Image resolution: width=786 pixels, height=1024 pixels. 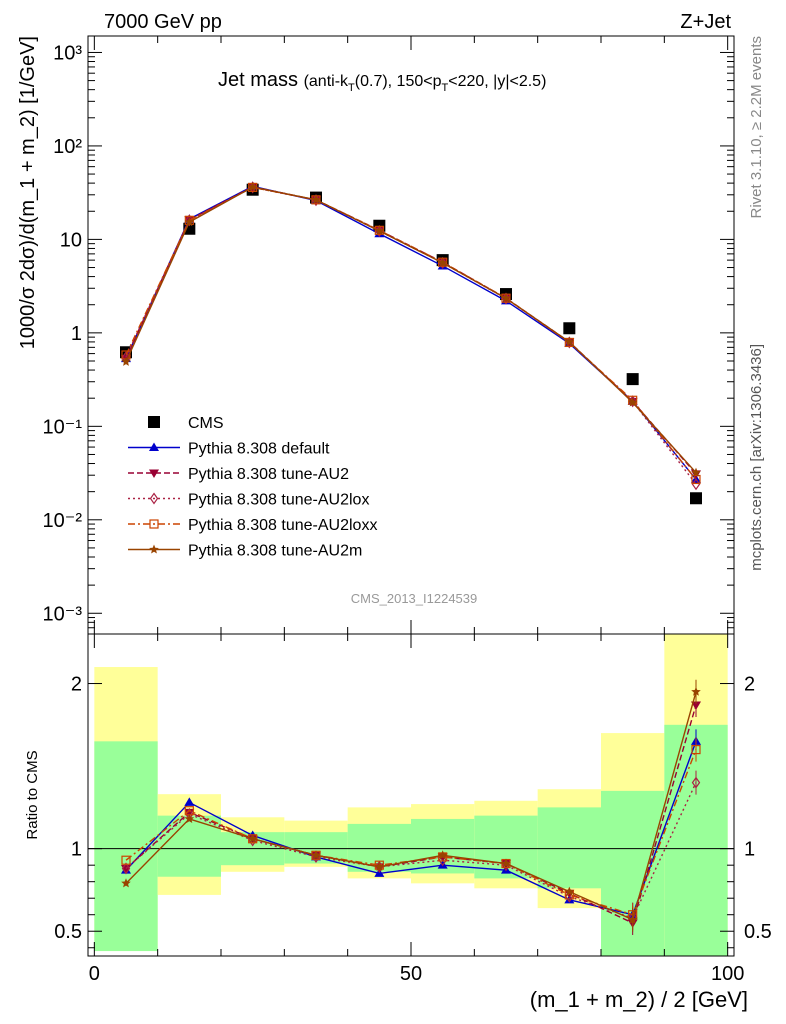 I want to click on y-tick-label: 10², so click(x=67, y=147).